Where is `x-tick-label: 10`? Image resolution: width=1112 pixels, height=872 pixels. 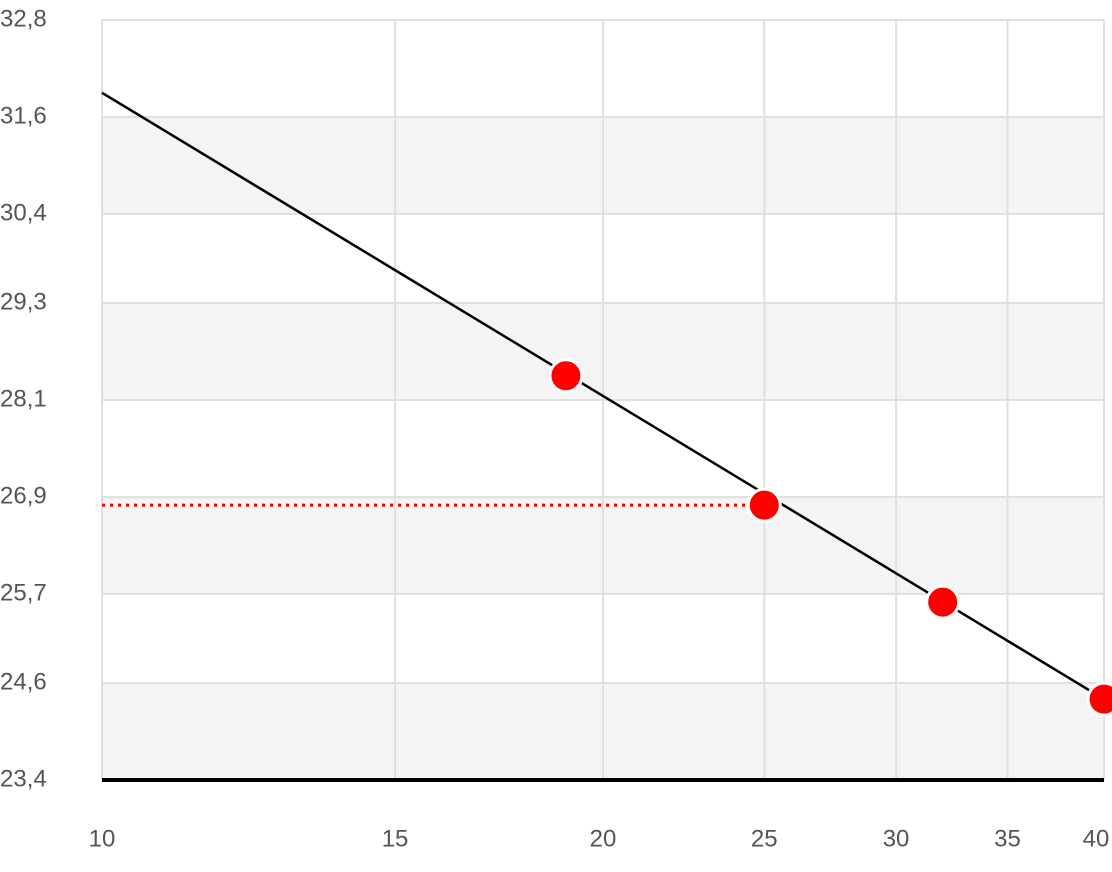 x-tick-label: 10 is located at coordinates (102, 838).